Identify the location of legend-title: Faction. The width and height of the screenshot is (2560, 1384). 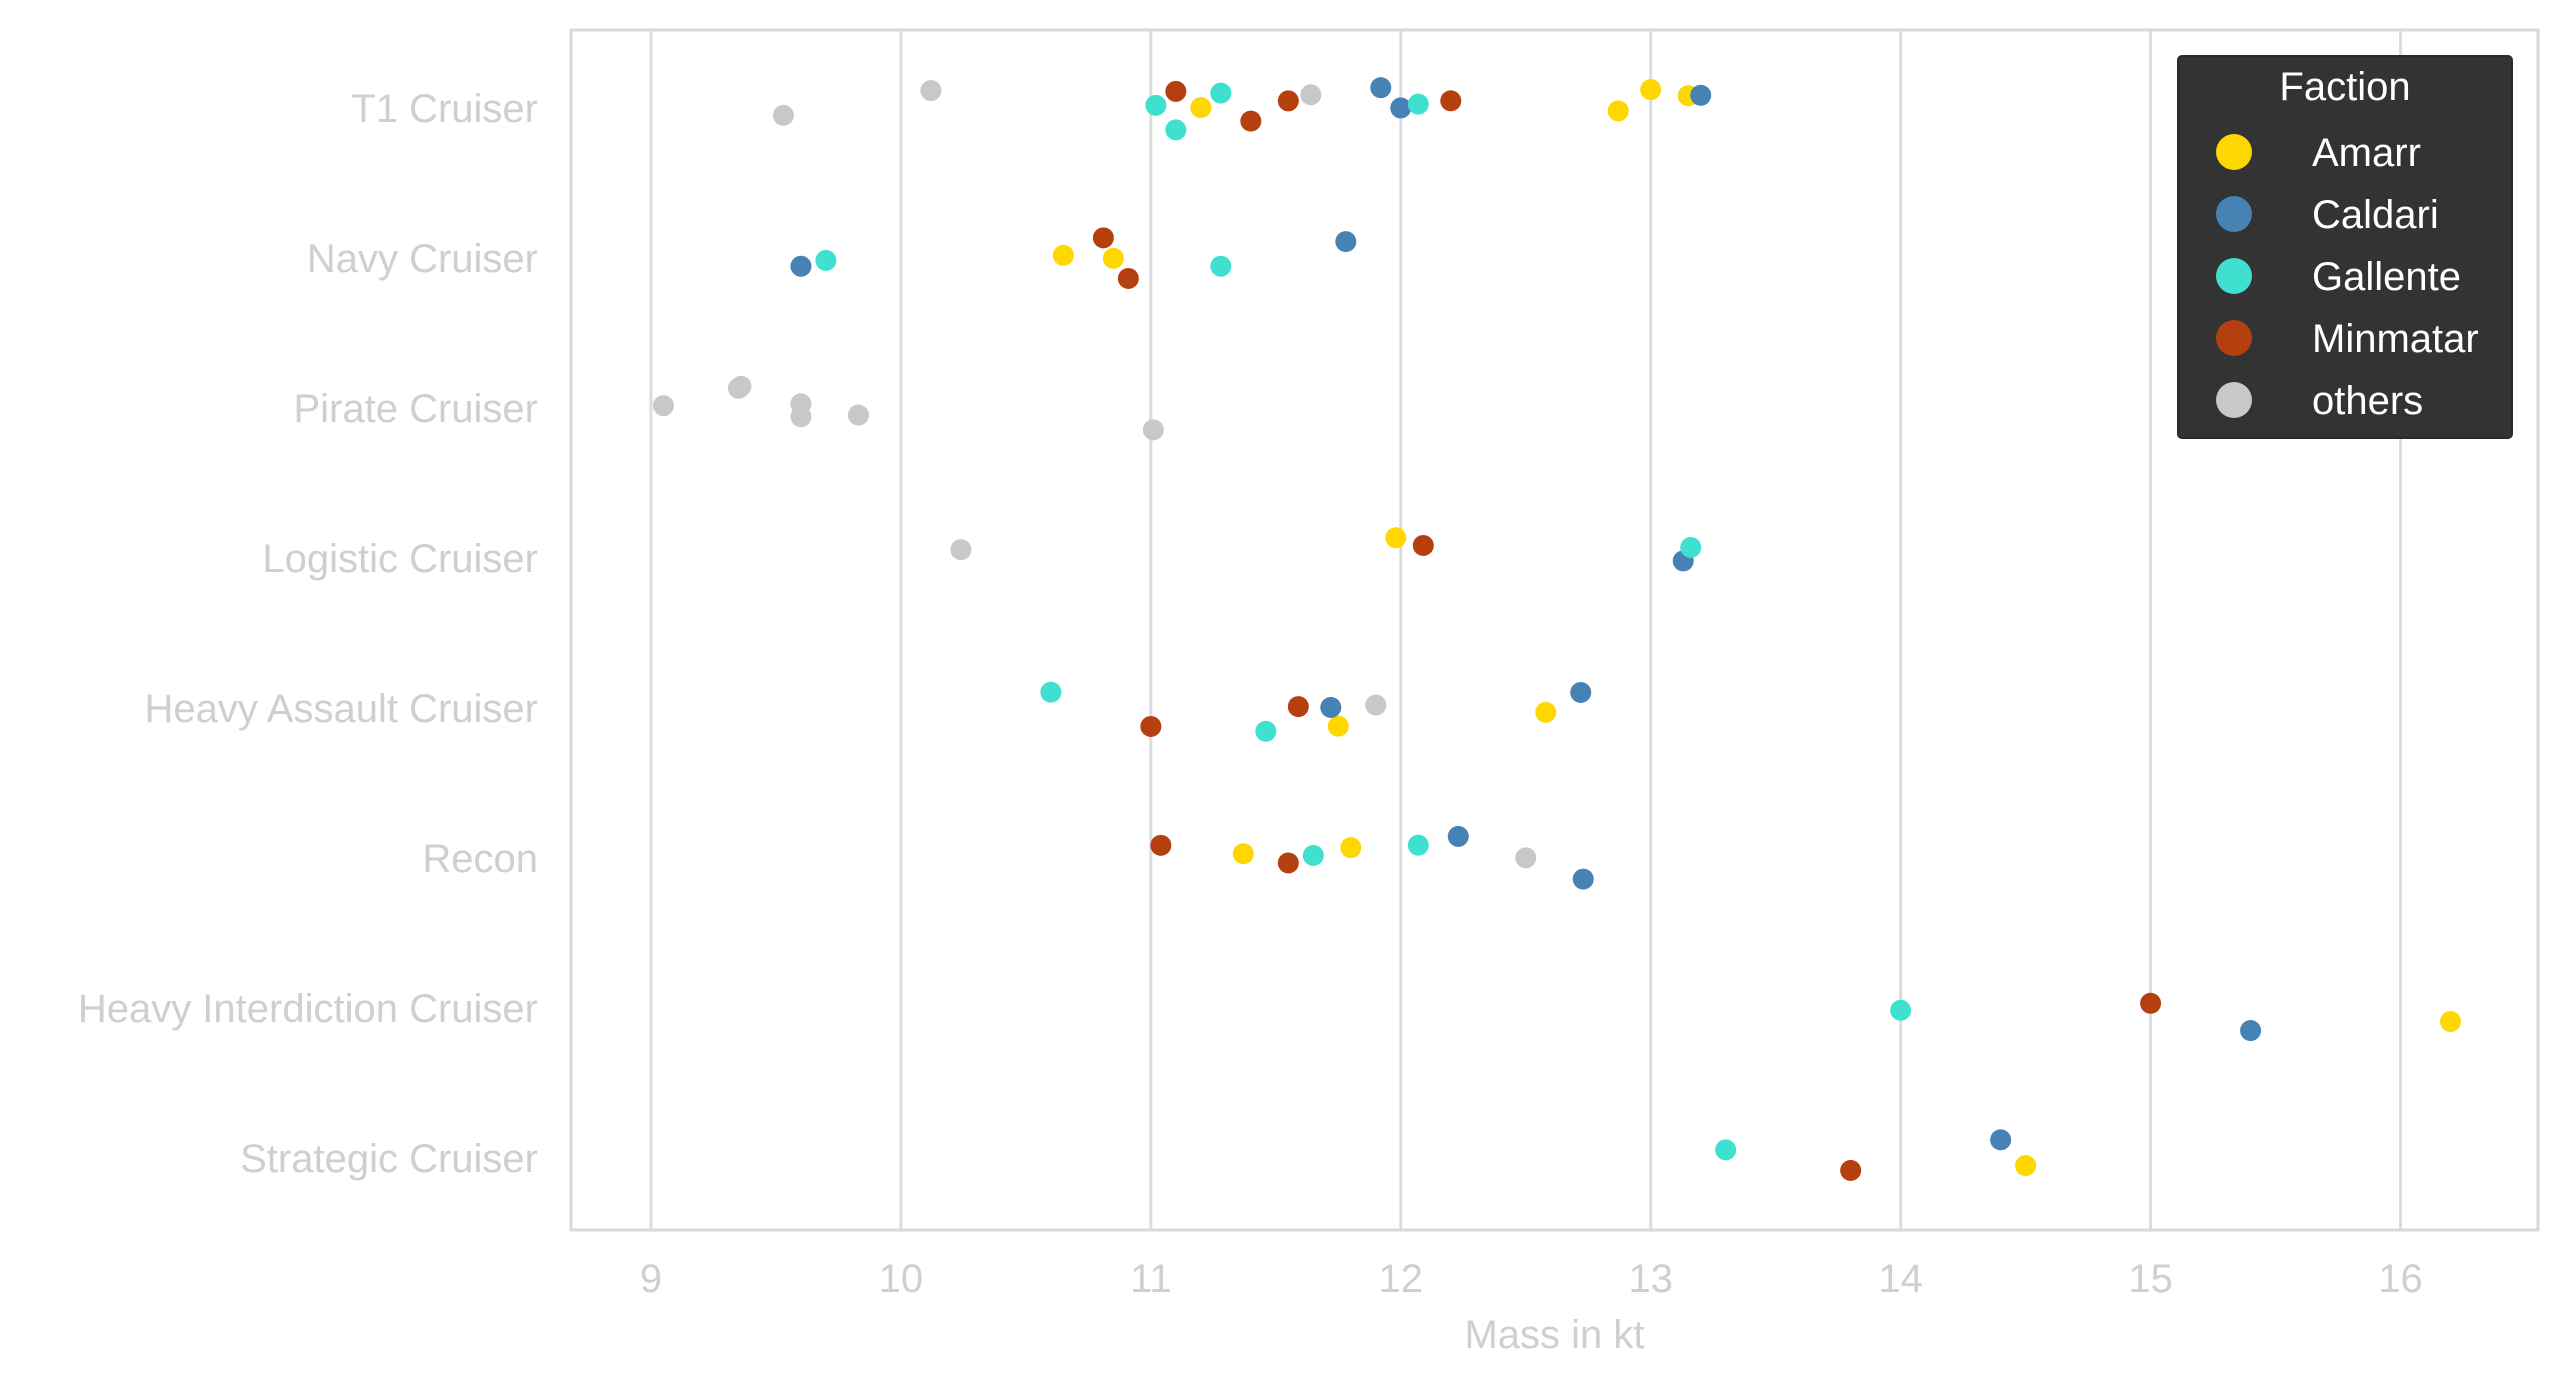
(2344, 87).